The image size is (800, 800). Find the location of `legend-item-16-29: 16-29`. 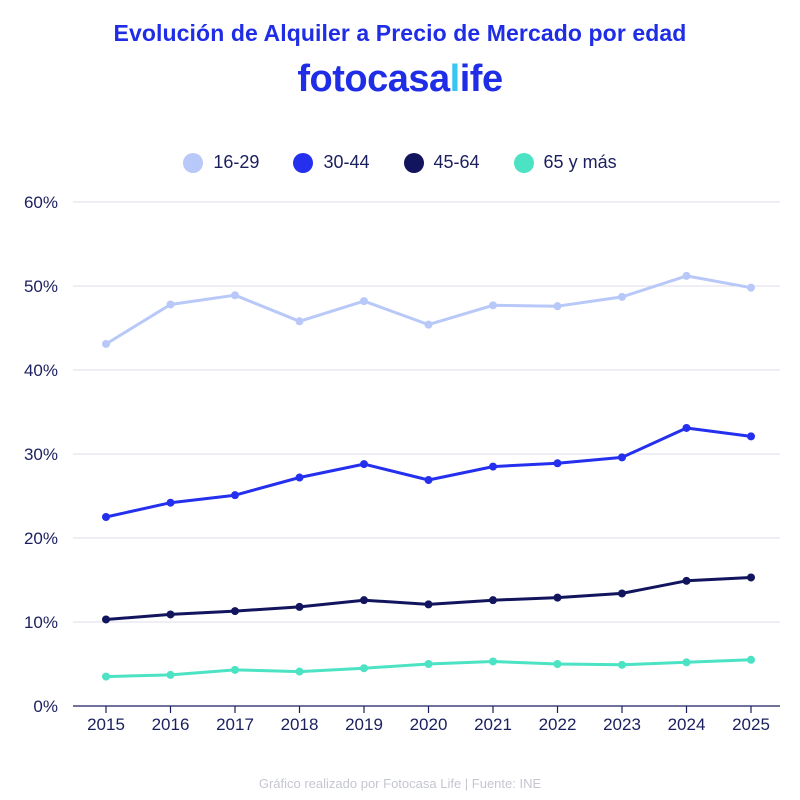

legend-item-16-29: 16-29 is located at coordinates (221, 162).